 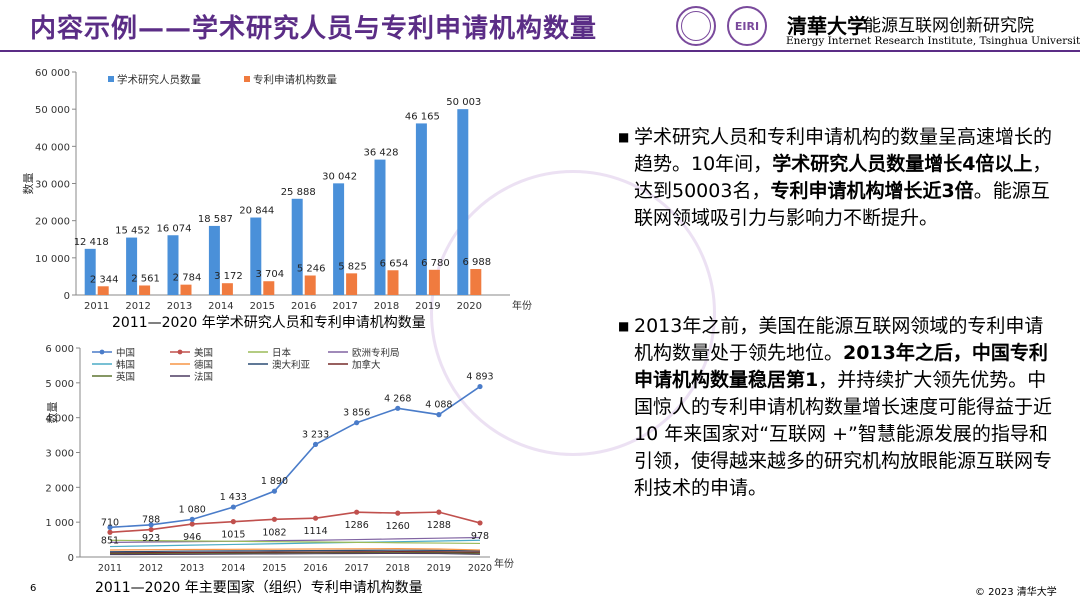 What do you see at coordinates (59, 523) in the screenshot?
I see `y-tick-label: 1 000` at bounding box center [59, 523].